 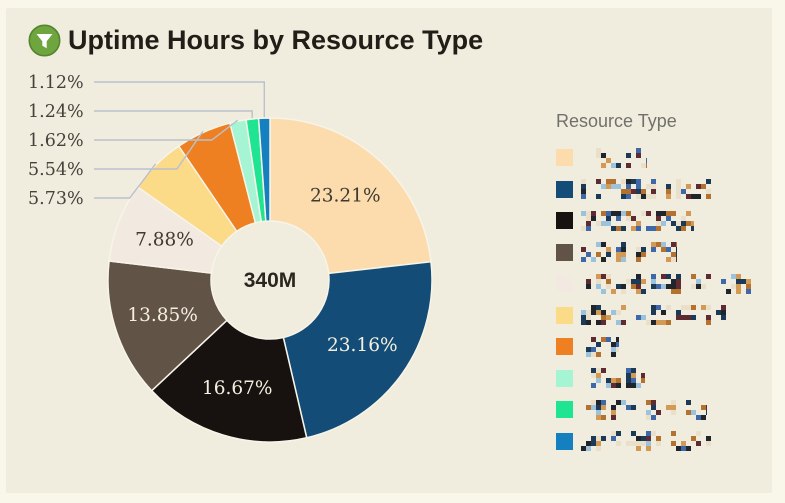 I want to click on legend-title: Resource Type, so click(x=616, y=121).